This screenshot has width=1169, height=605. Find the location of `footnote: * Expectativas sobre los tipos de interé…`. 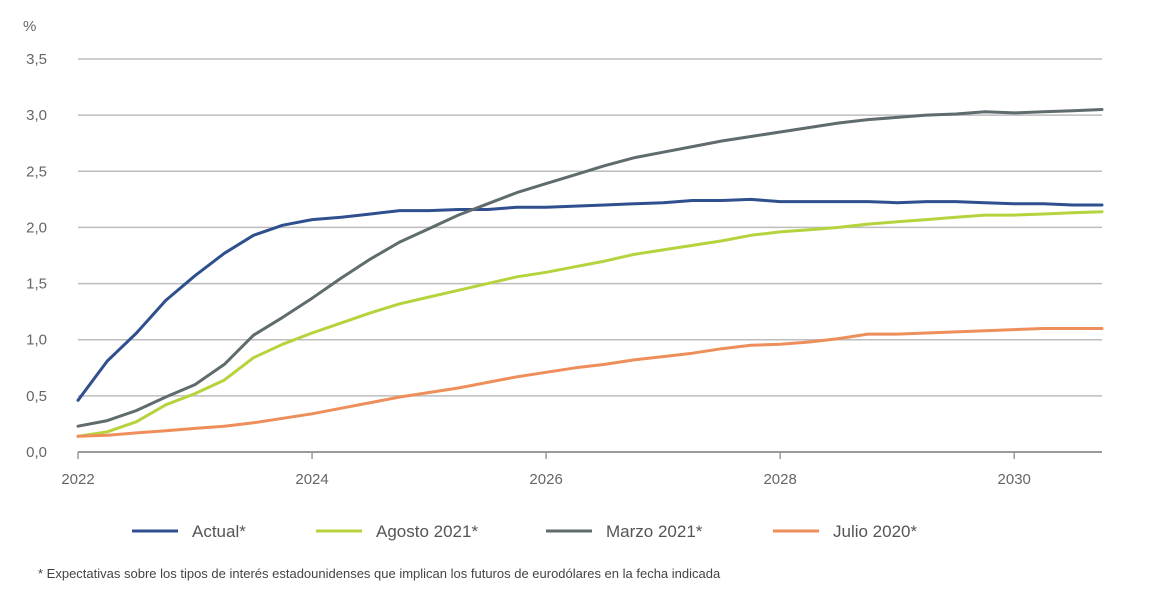

footnote: * Expectativas sobre los tipos de interé… is located at coordinates (379, 573).